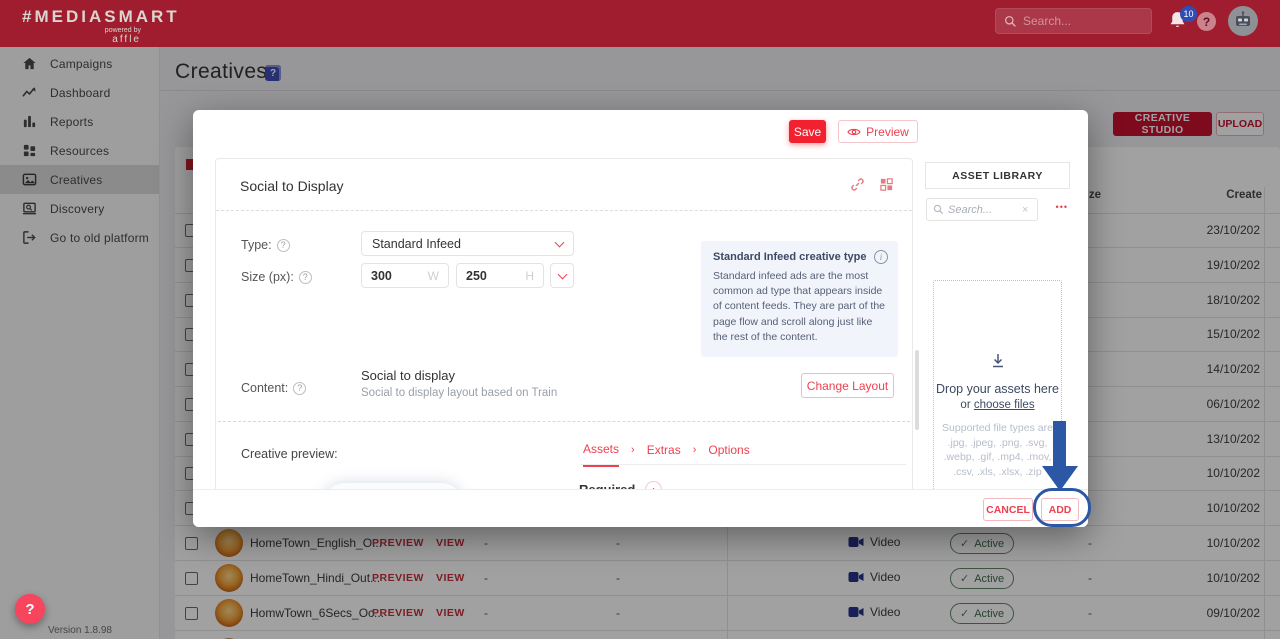 This screenshot has height=639, width=1280. Describe the element at coordinates (79, 63) in the screenshot. I see `sidebar-item-campaigns: Campaigns` at that location.